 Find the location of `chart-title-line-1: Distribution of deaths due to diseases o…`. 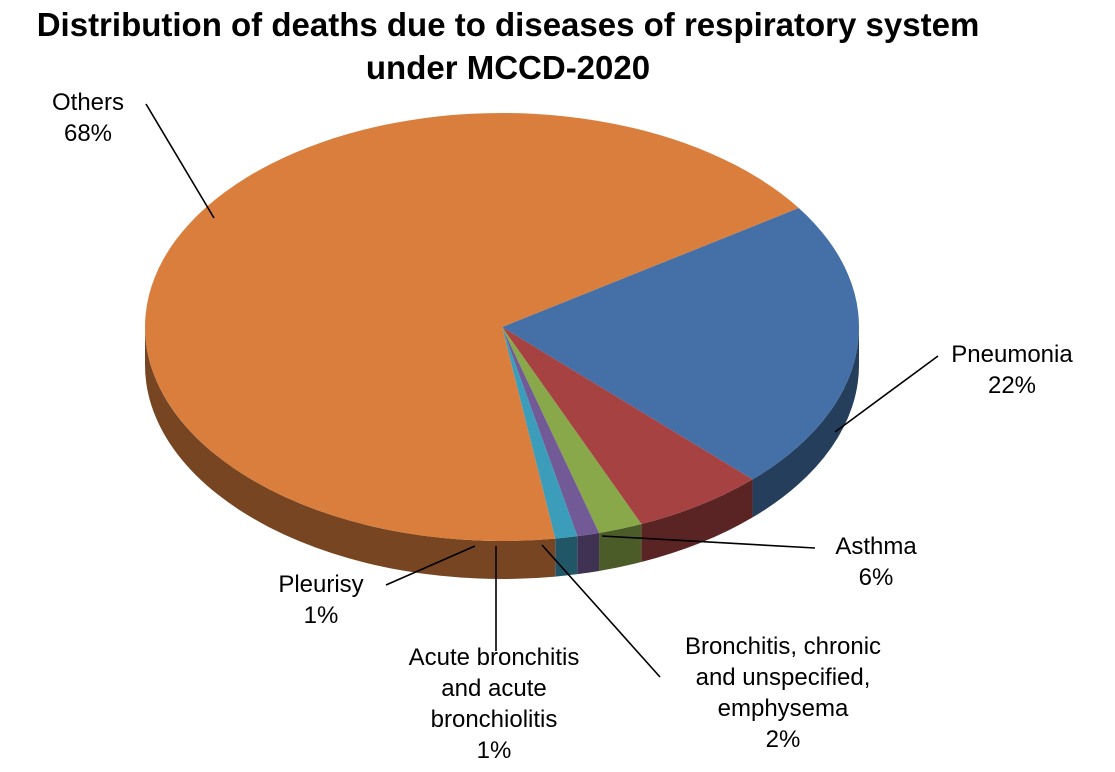

chart-title-line-1: Distribution of deaths due to diseases o… is located at coordinates (508, 24).